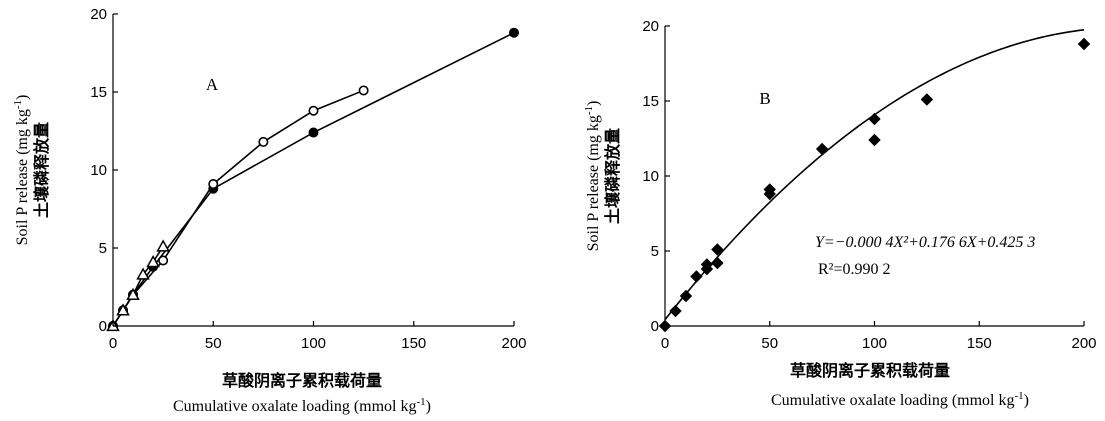 Image resolution: width=1105 pixels, height=421 pixels. I want to click on chart-a-point-open-triangle, so click(163, 246).